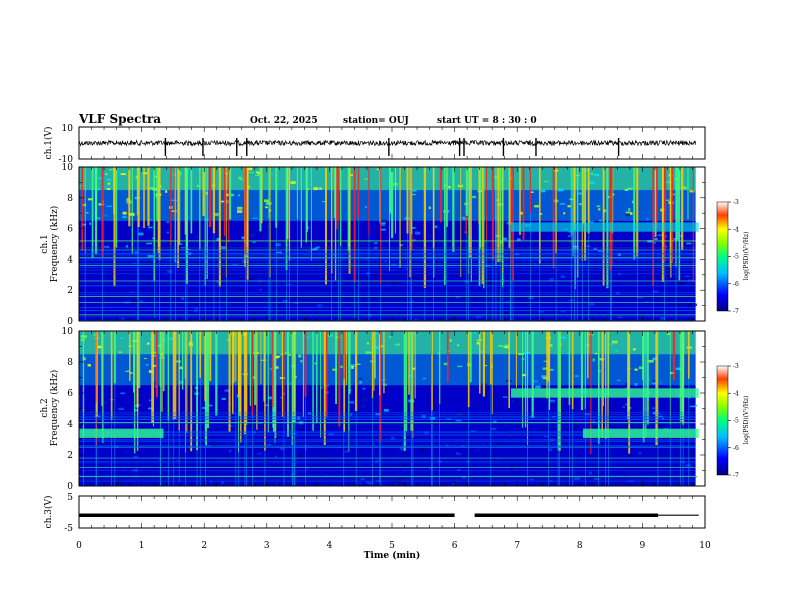  I want to click on ch1-hiss-band, so click(604, 227).